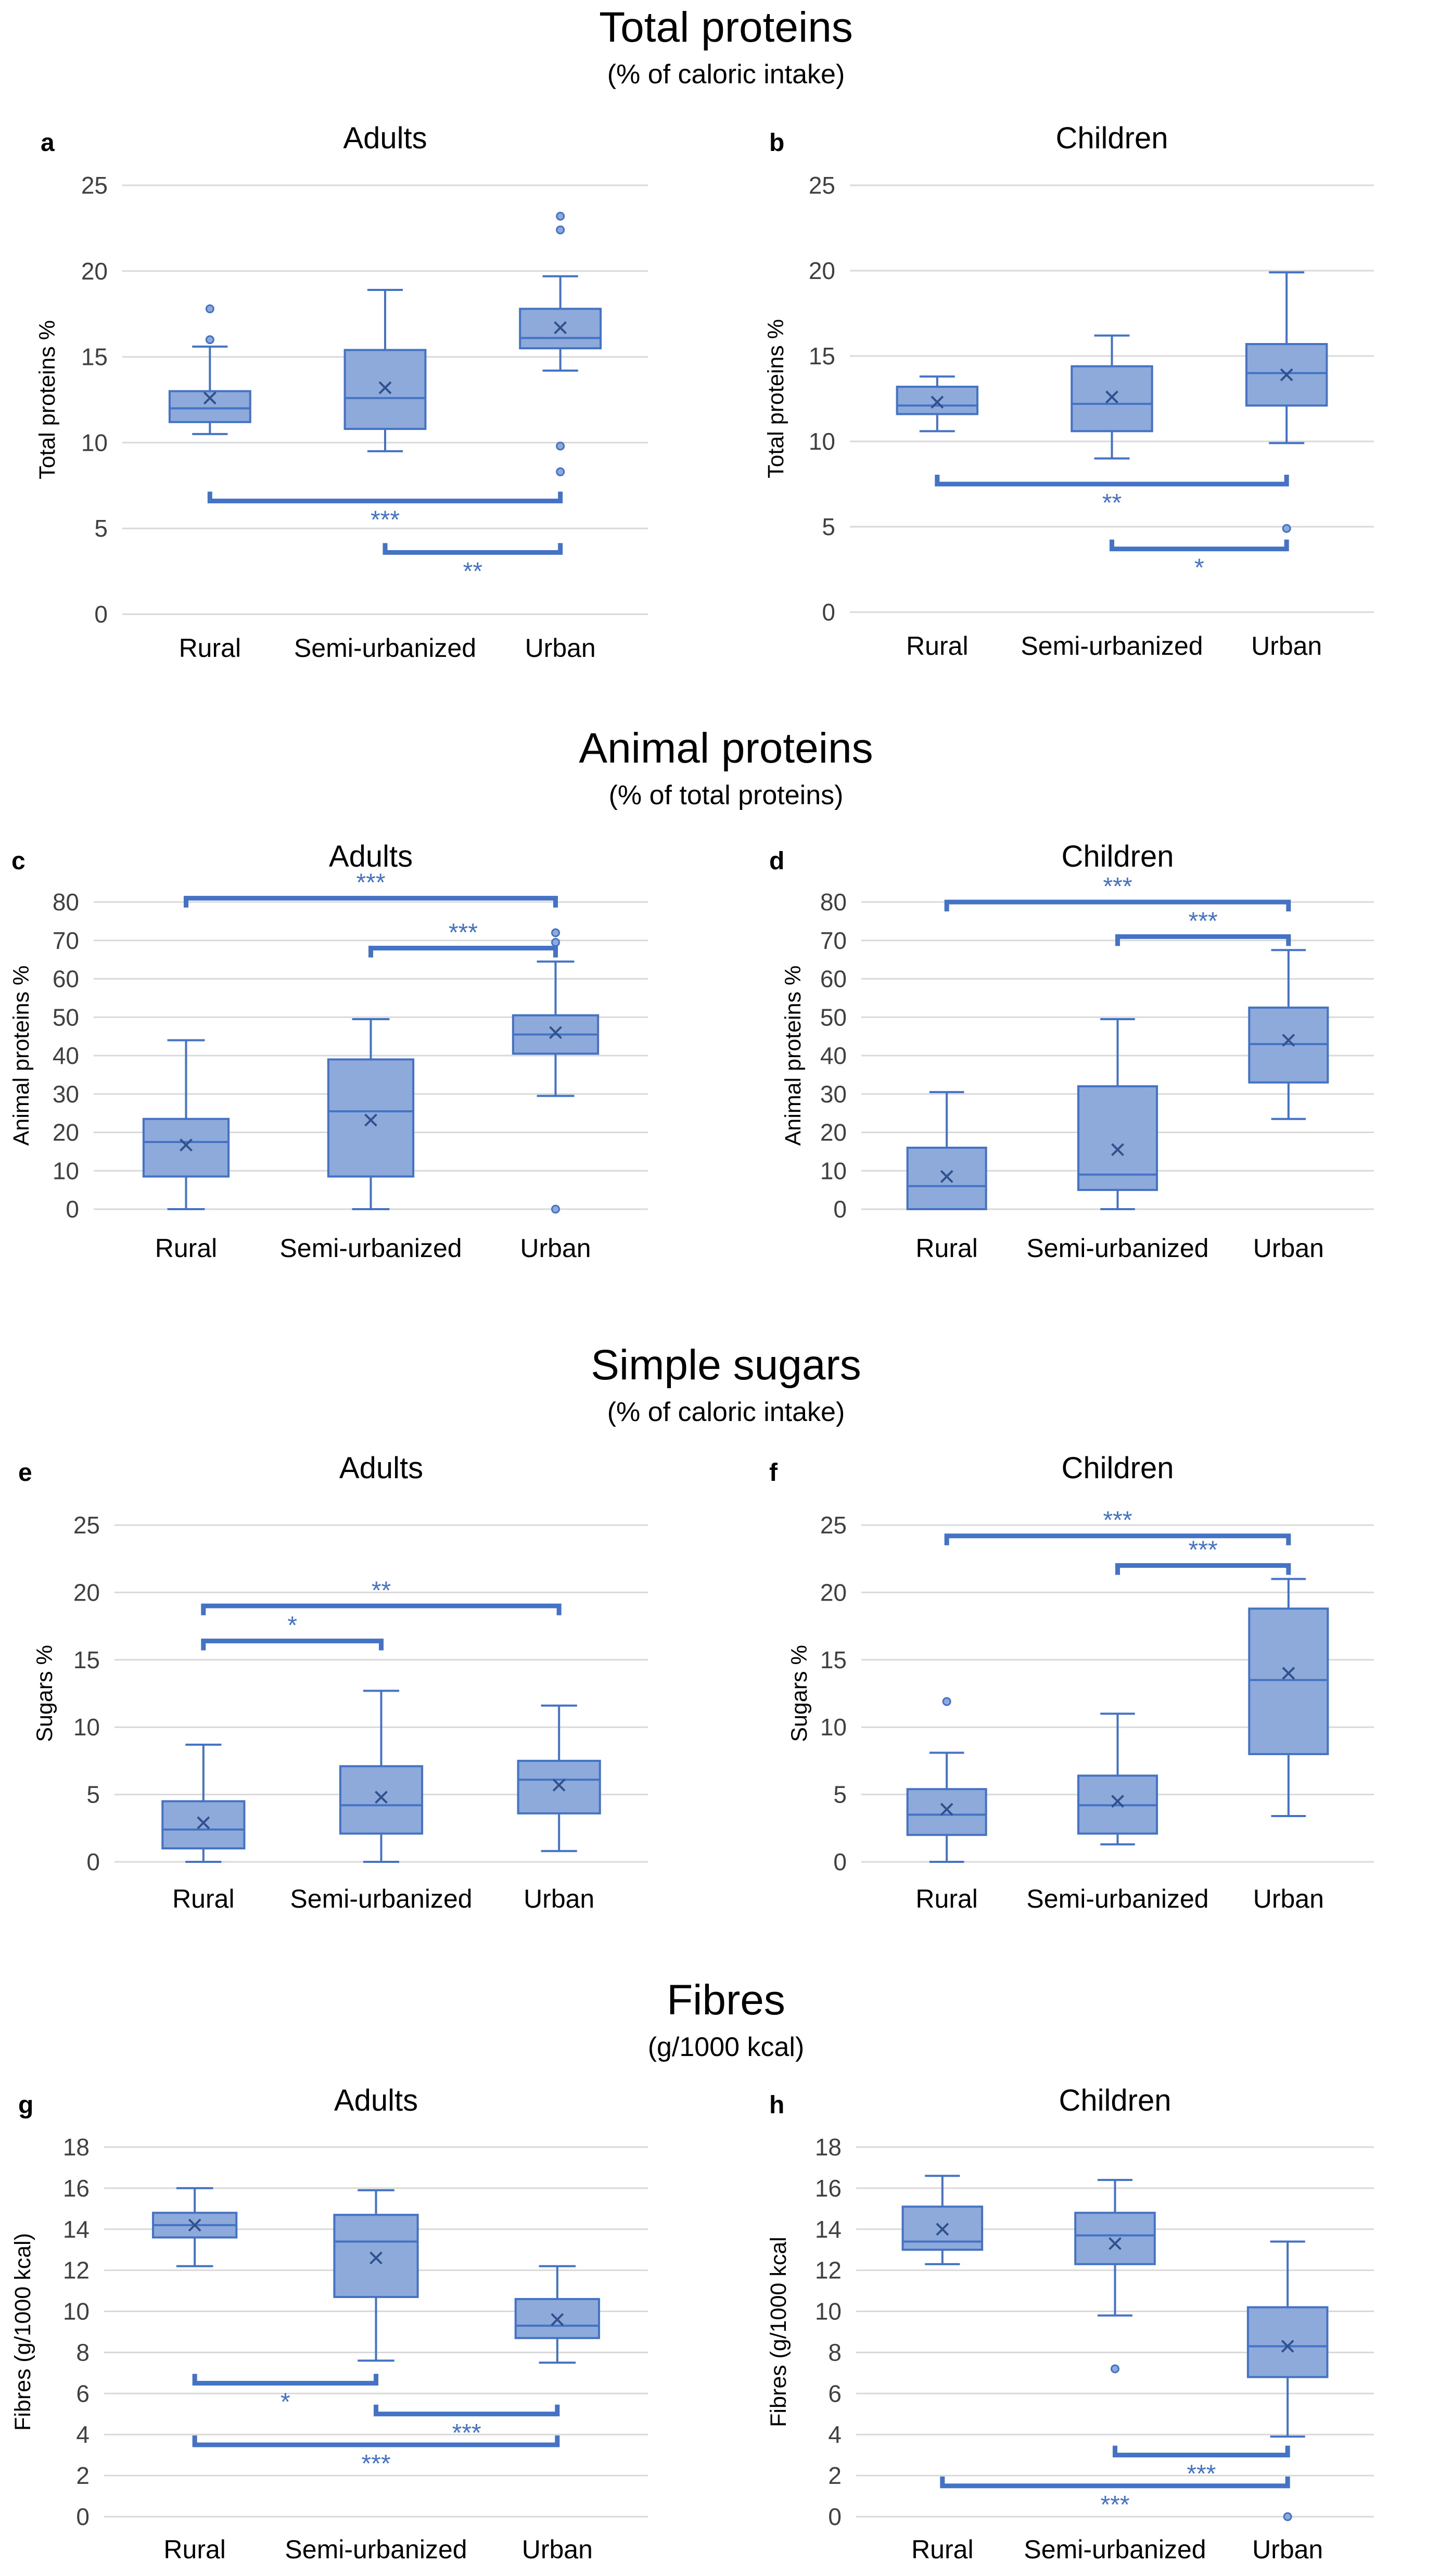 This screenshot has height=2576, width=1452. I want to click on y-axis-label: Fibres (g/1000 kcal), so click(22, 2332).